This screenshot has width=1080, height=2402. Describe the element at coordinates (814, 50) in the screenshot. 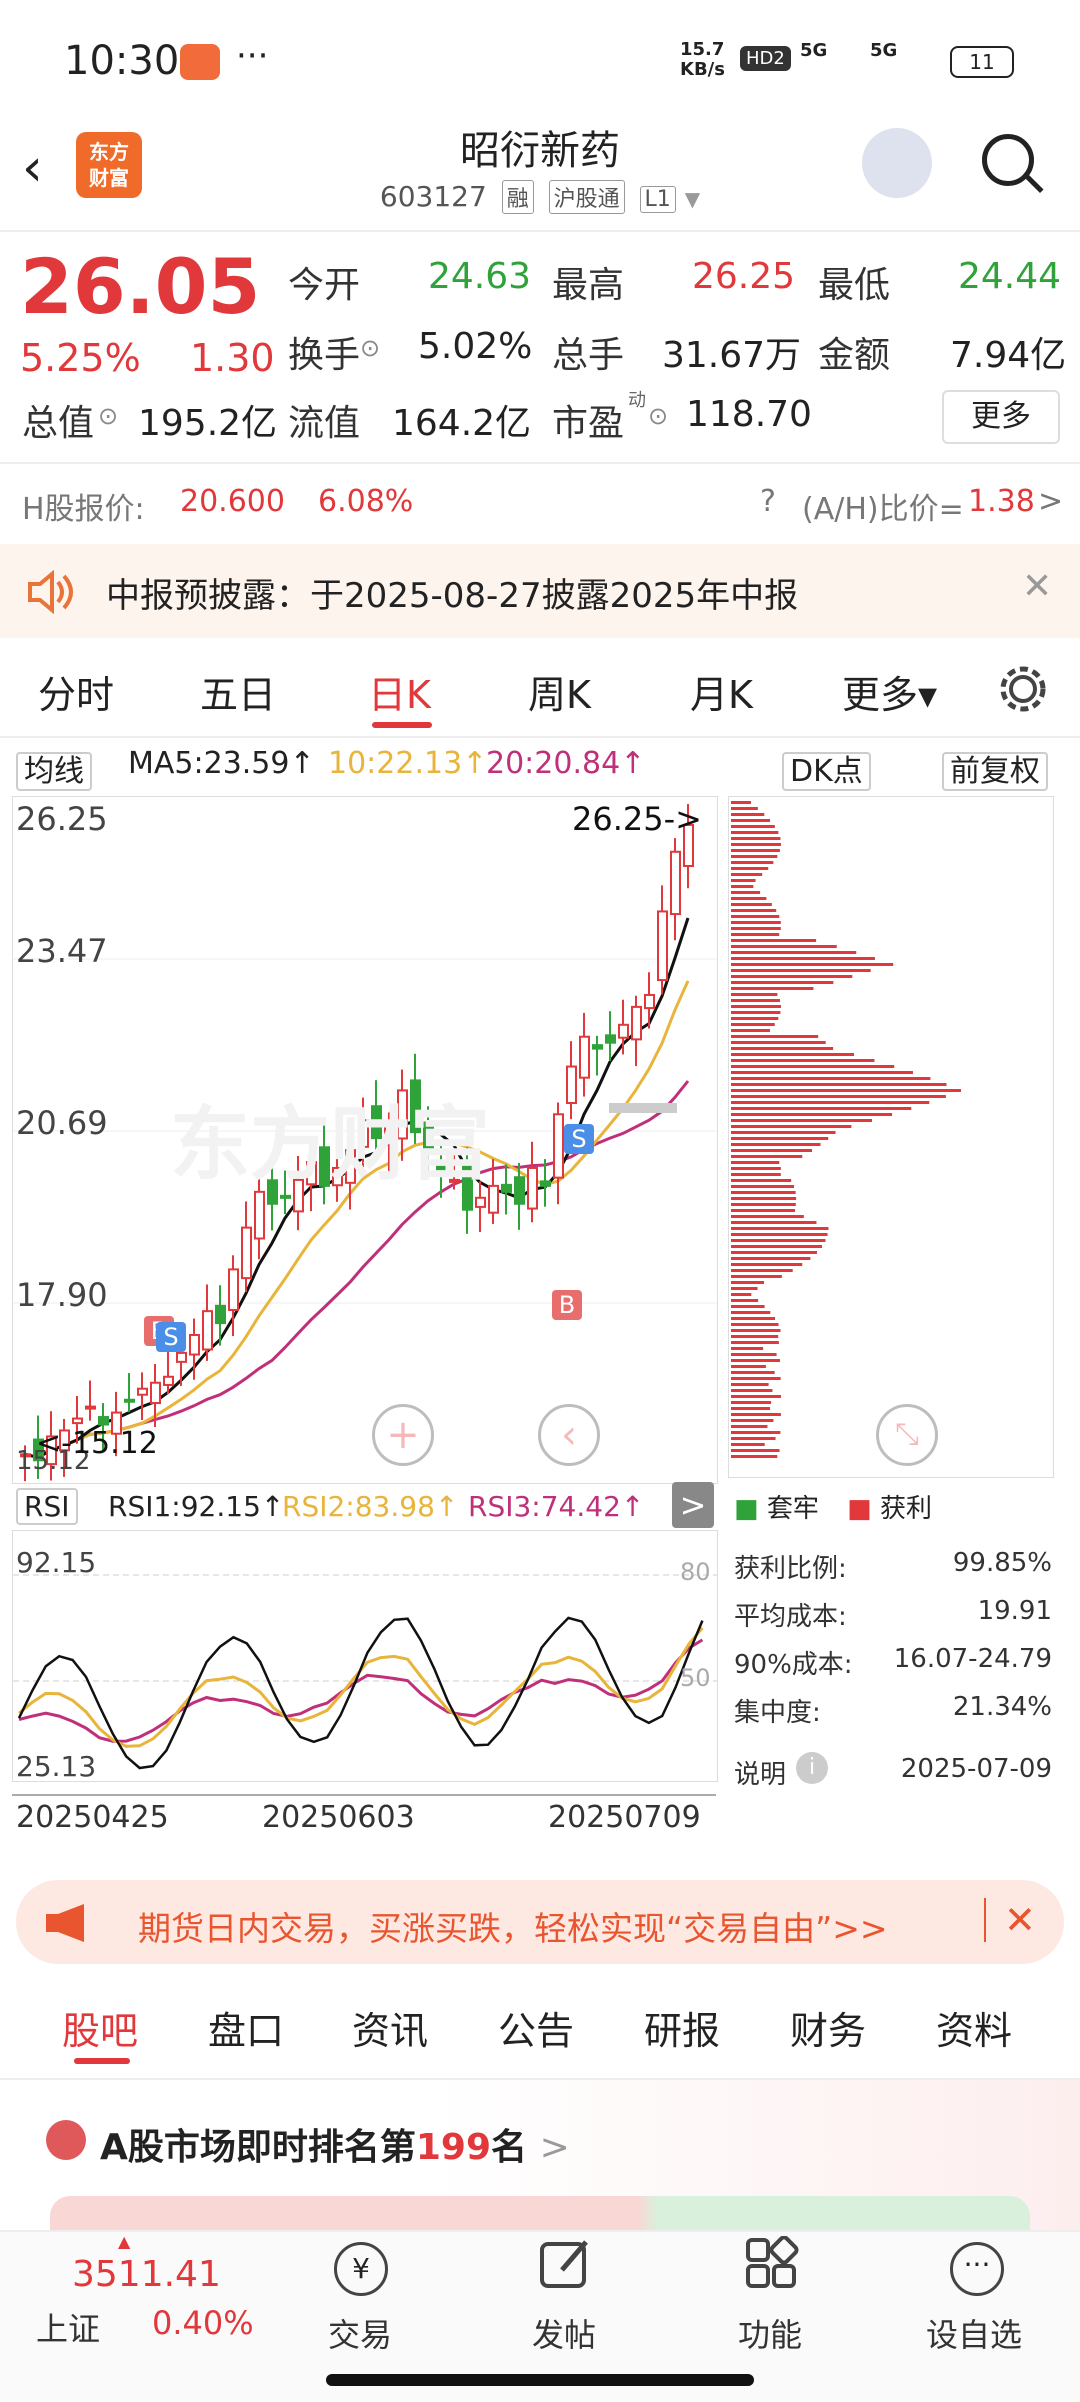

I see `signal-icon-1: 5G` at that location.